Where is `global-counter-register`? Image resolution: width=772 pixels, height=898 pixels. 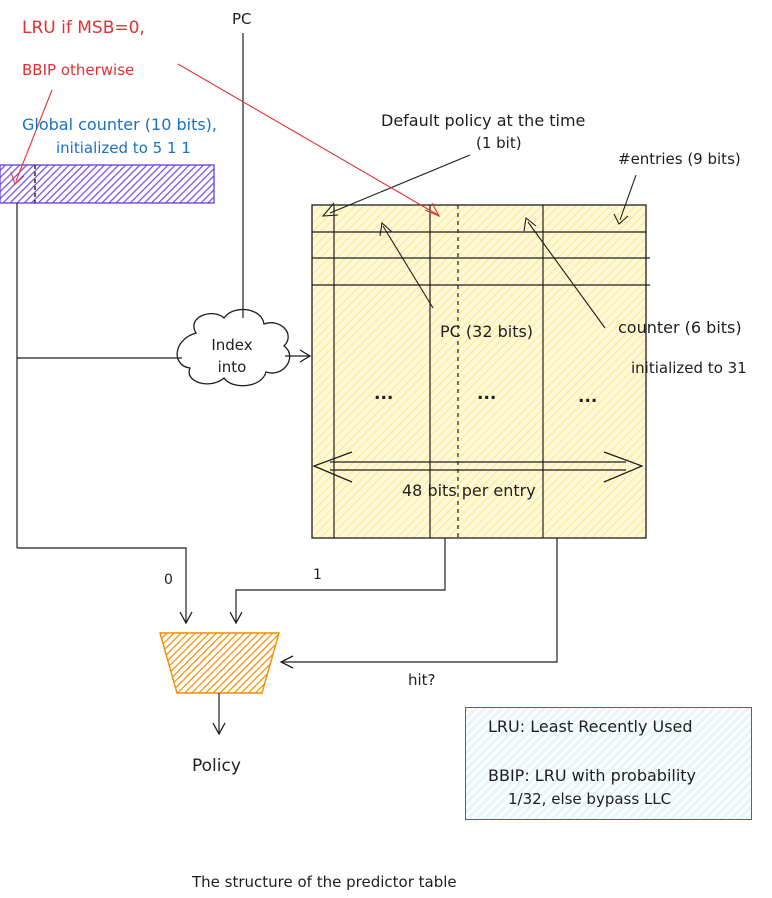 global-counter-register is located at coordinates (107, 184).